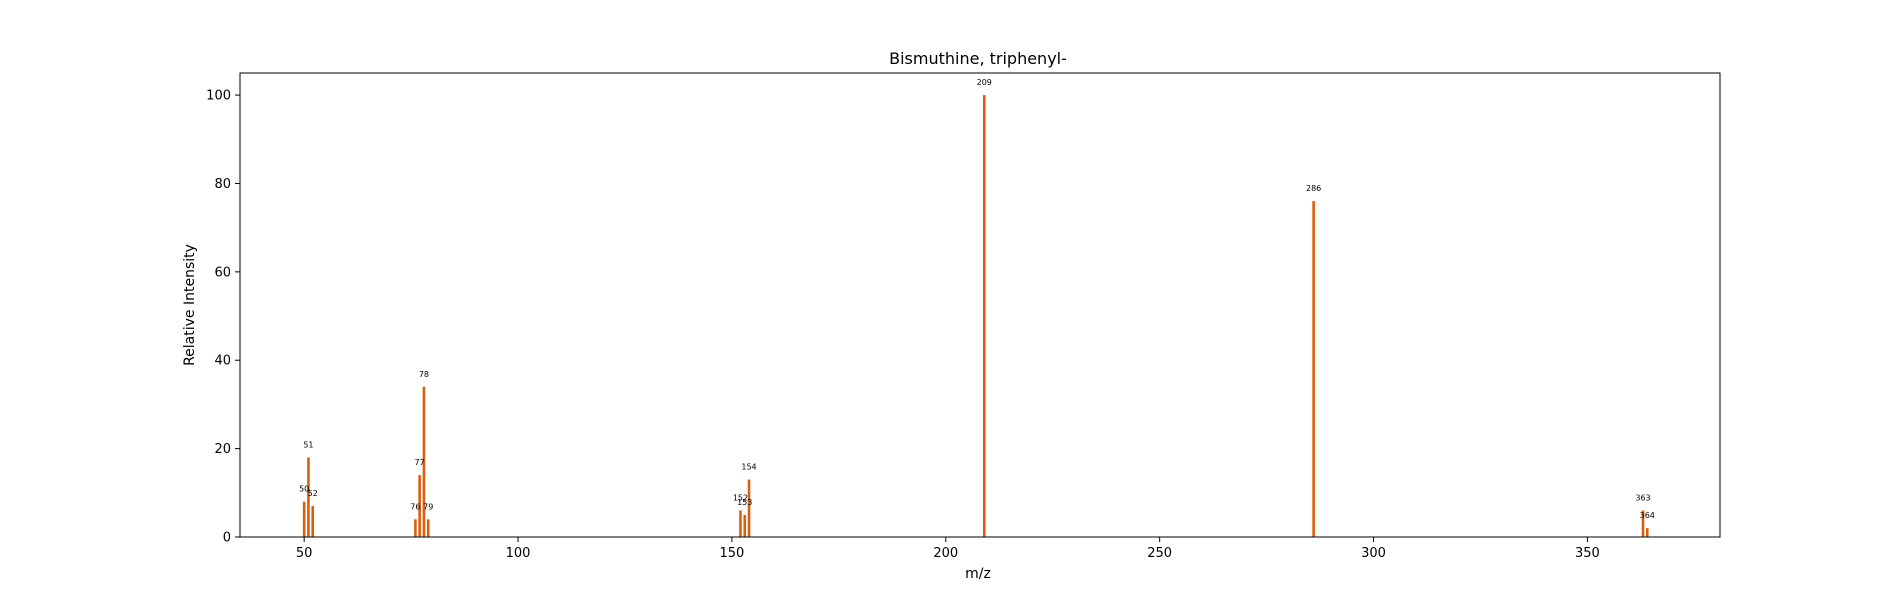 Image resolution: width=1900 pixels, height=600 pixels. What do you see at coordinates (218, 96) in the screenshot?
I see `y-tick-label-100: 100` at bounding box center [218, 96].